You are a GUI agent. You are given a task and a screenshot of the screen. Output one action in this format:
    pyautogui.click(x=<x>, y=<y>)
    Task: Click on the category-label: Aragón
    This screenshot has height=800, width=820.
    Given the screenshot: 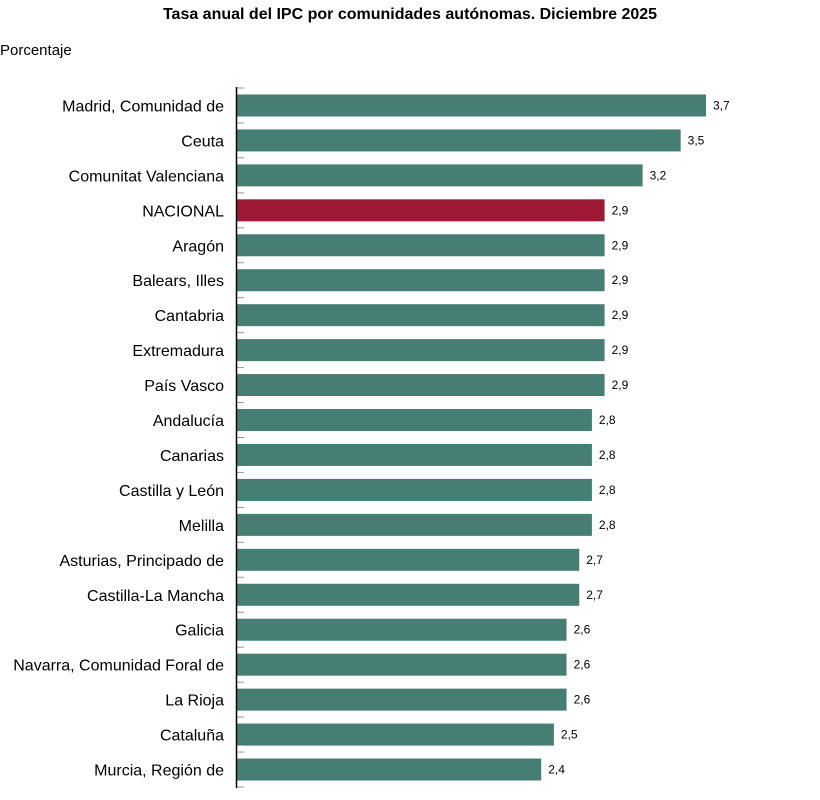 What is the action you would take?
    pyautogui.click(x=198, y=246)
    